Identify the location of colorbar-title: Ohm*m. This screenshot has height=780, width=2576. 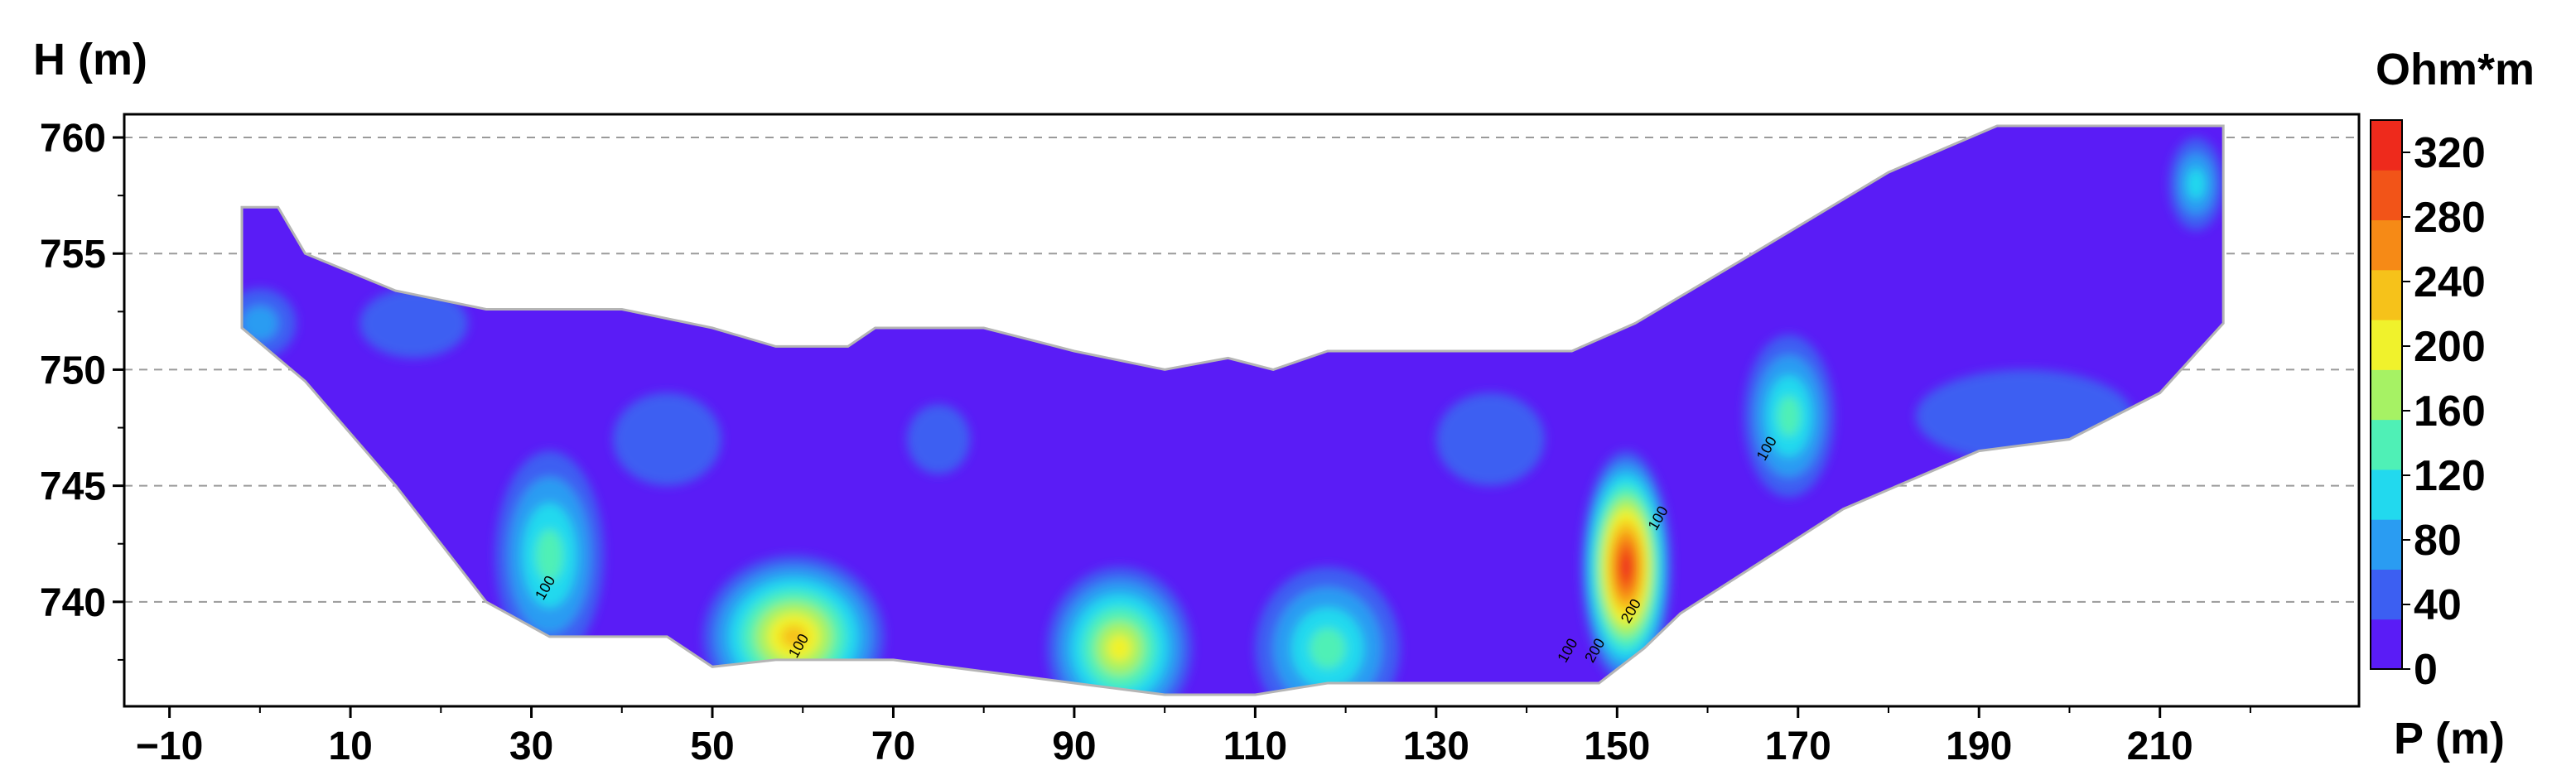
(2455, 69).